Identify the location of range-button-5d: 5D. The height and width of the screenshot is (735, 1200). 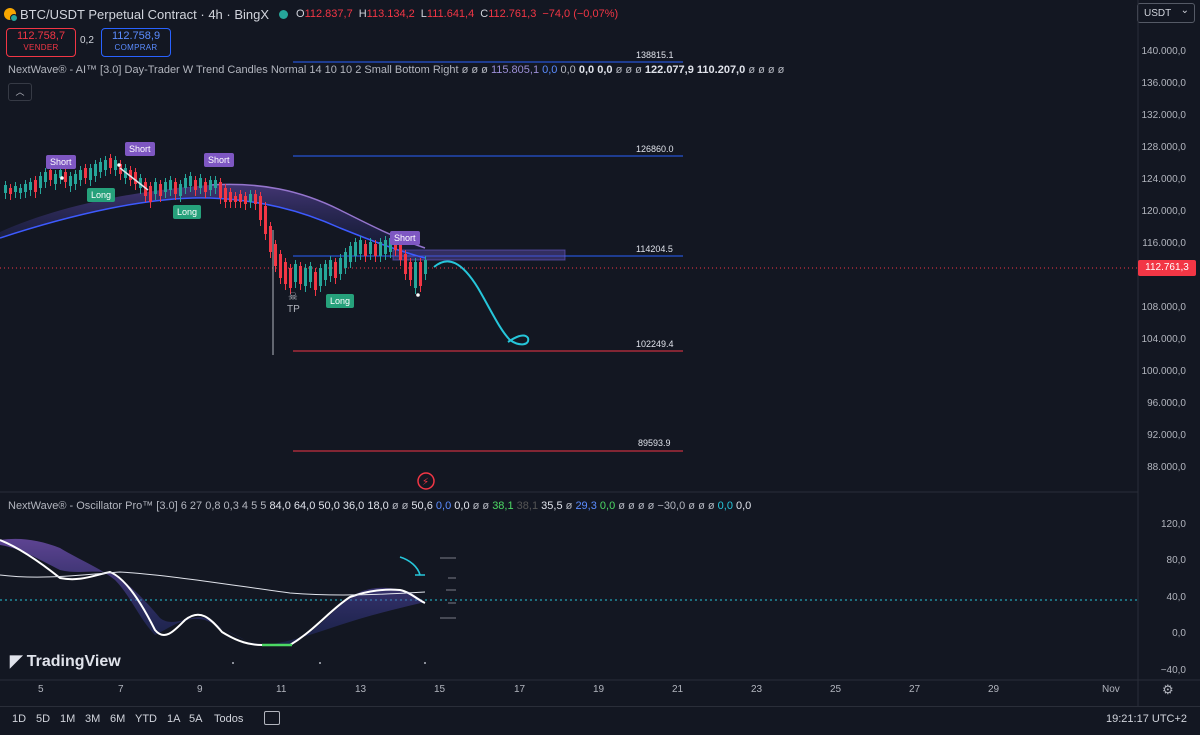
(43, 719).